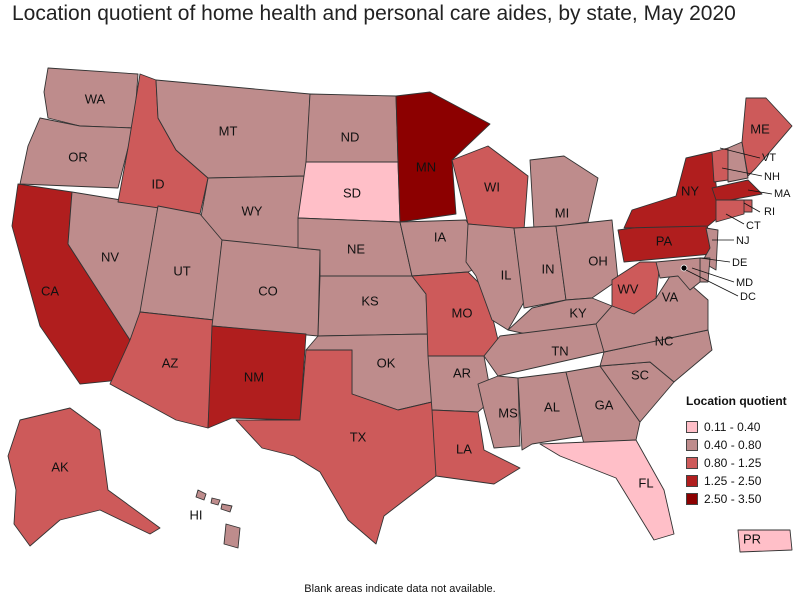 This screenshot has height=600, width=800. Describe the element at coordinates (60, 466) in the screenshot. I see `state-label-ak: AK` at that location.